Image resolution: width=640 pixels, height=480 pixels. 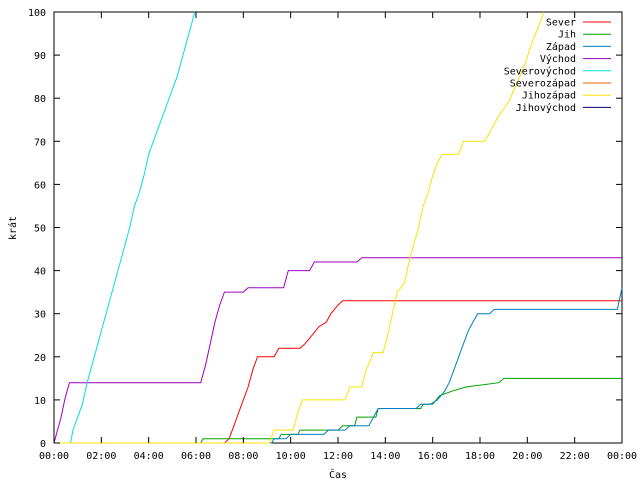 I want to click on y-tick-label: 30, so click(x=40, y=315).